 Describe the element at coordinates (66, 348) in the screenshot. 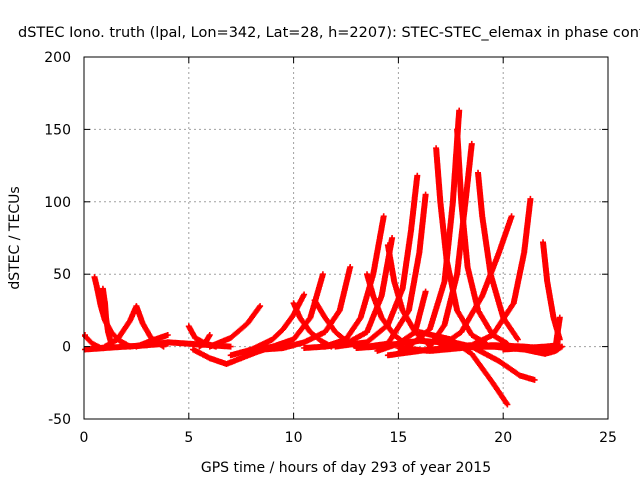

I see `y-tick-label: 0` at that location.